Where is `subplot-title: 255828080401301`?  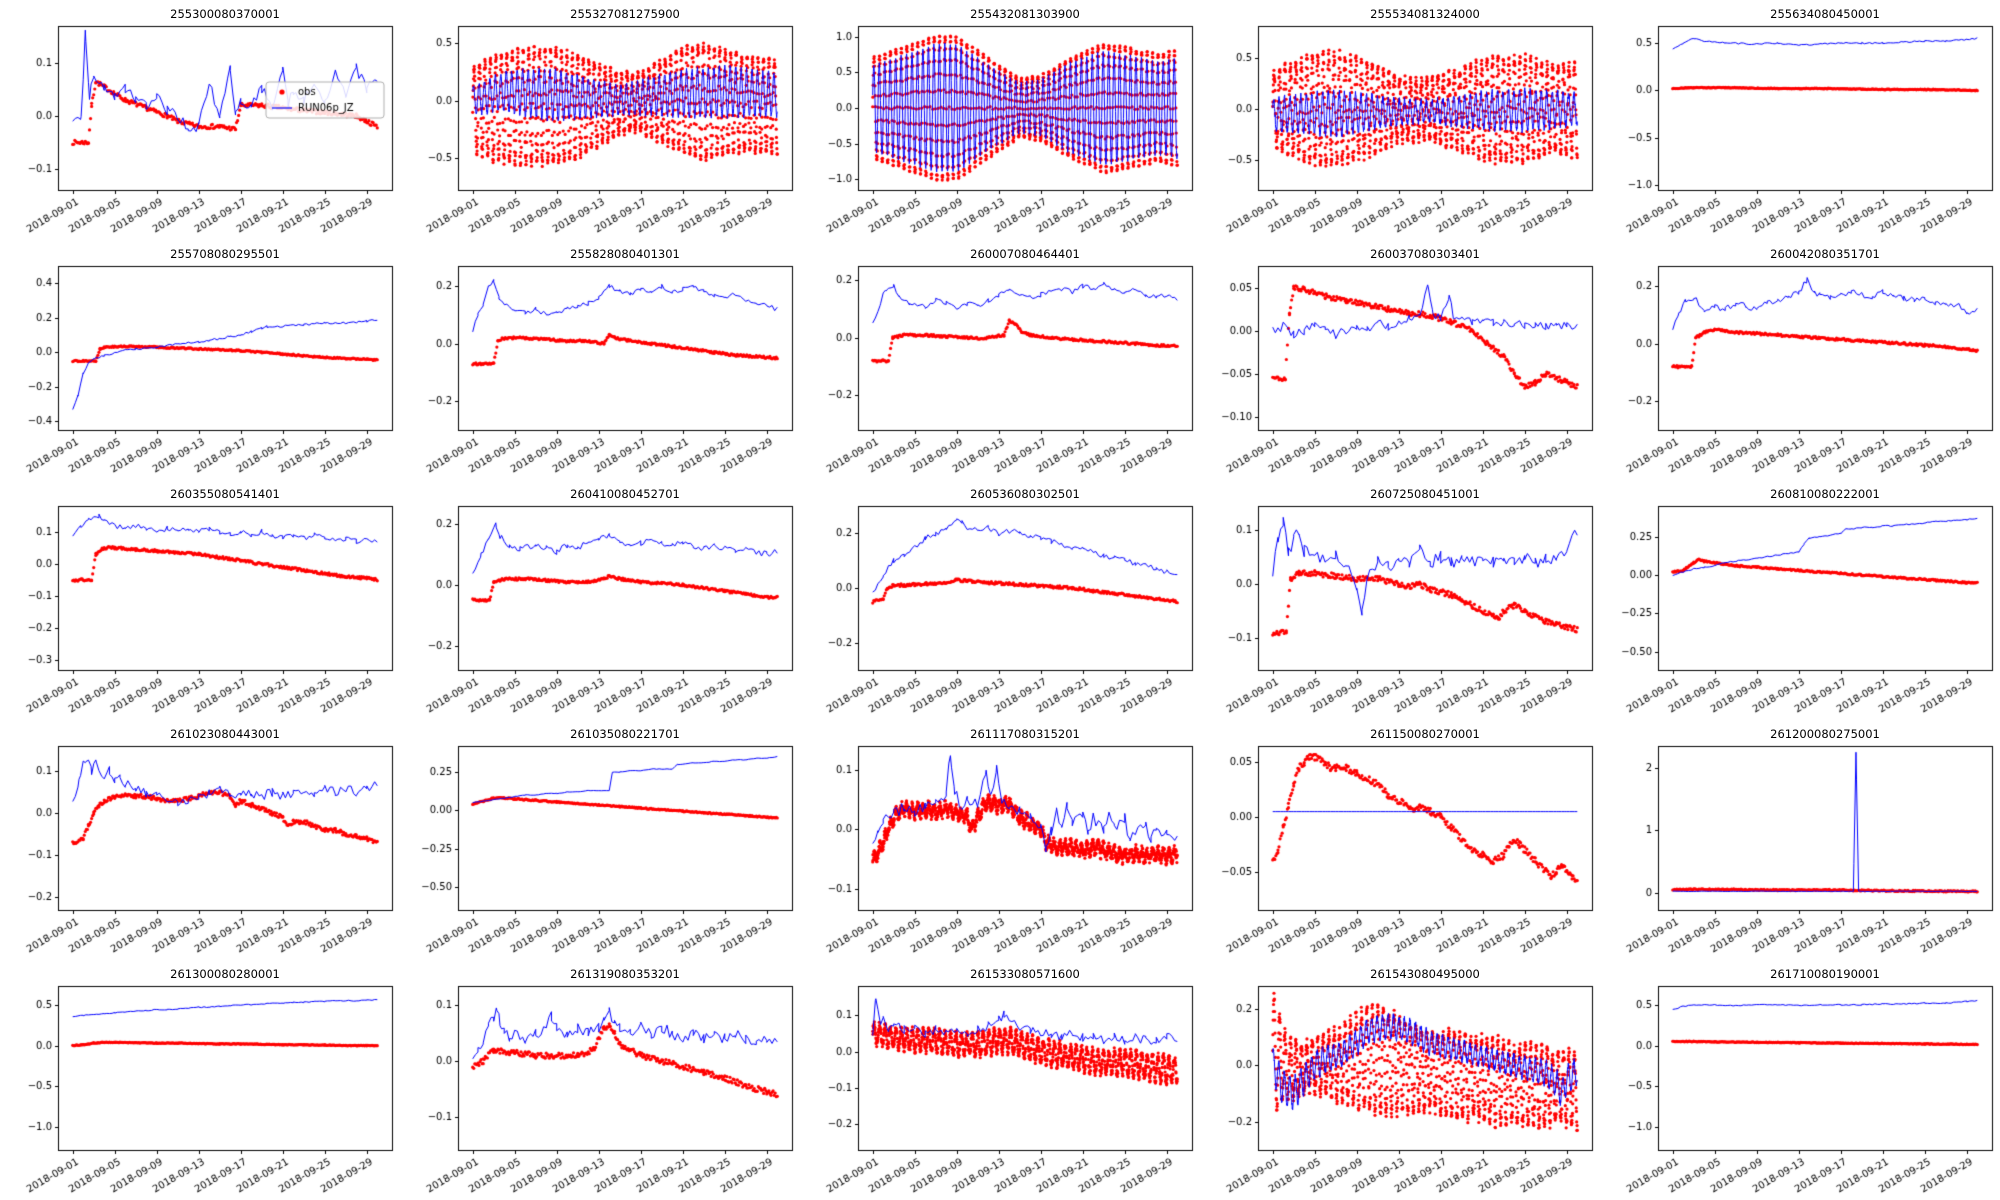 subplot-title: 255828080401301 is located at coordinates (625, 254).